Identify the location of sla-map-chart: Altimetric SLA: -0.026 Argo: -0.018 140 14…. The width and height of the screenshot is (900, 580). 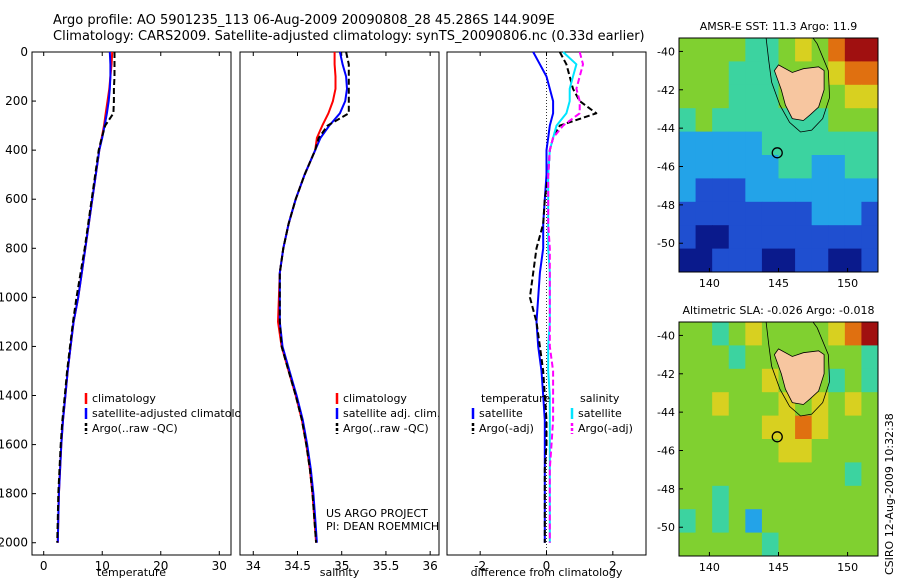
(768, 439).